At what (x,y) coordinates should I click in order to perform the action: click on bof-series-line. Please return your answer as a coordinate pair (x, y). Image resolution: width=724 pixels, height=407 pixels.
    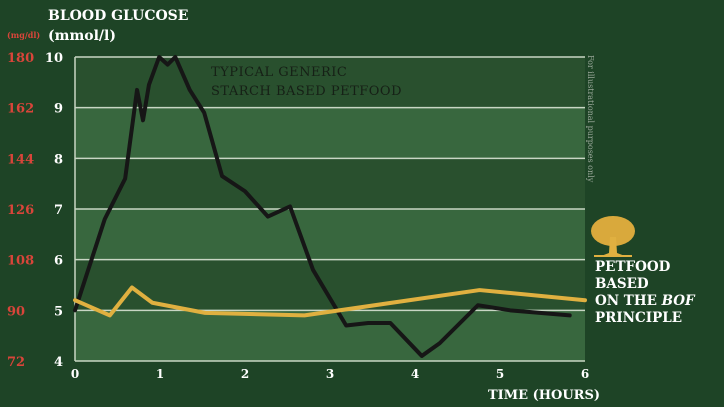
    Looking at the image, I should click on (330, 301).